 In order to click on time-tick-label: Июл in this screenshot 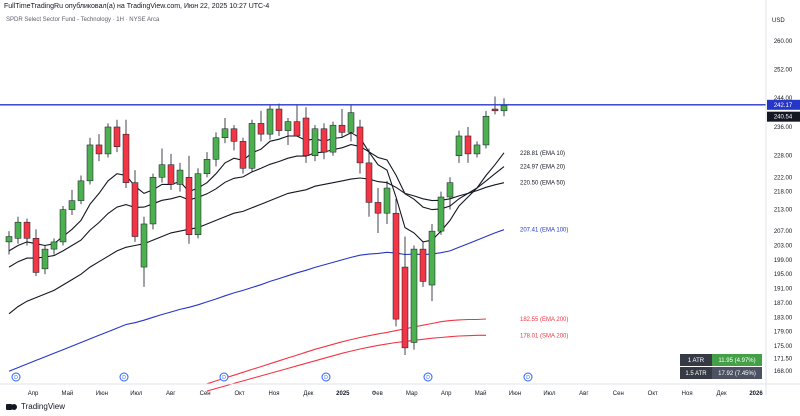, I will do `click(549, 394)`.